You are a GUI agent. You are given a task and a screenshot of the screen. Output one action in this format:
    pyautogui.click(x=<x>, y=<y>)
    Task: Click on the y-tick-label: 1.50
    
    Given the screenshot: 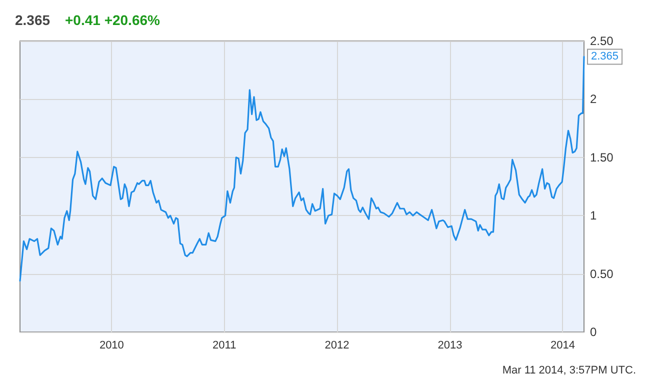 What is the action you would take?
    pyautogui.click(x=602, y=157)
    